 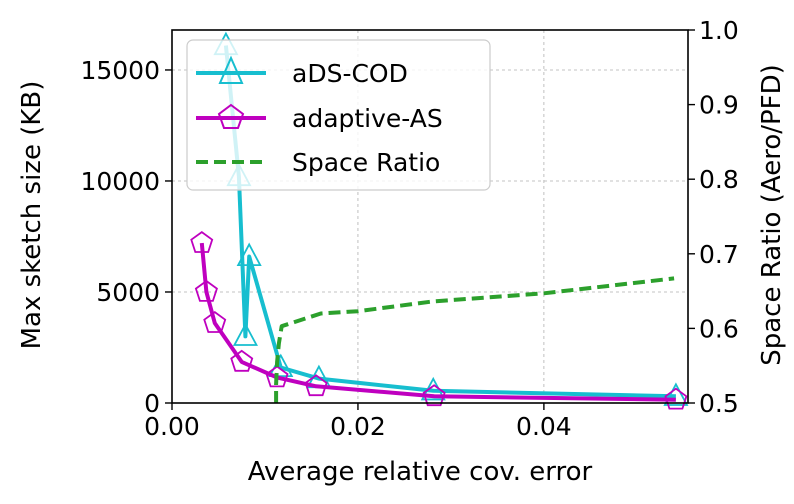 I want to click on y-axis-label: Max sketch size (KB), so click(x=32, y=215).